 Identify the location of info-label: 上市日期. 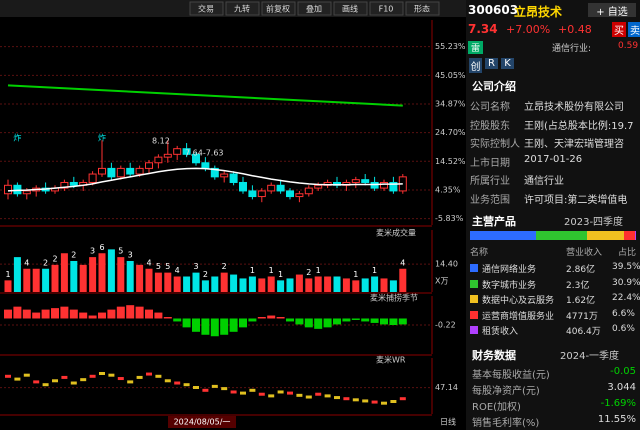
(490, 163).